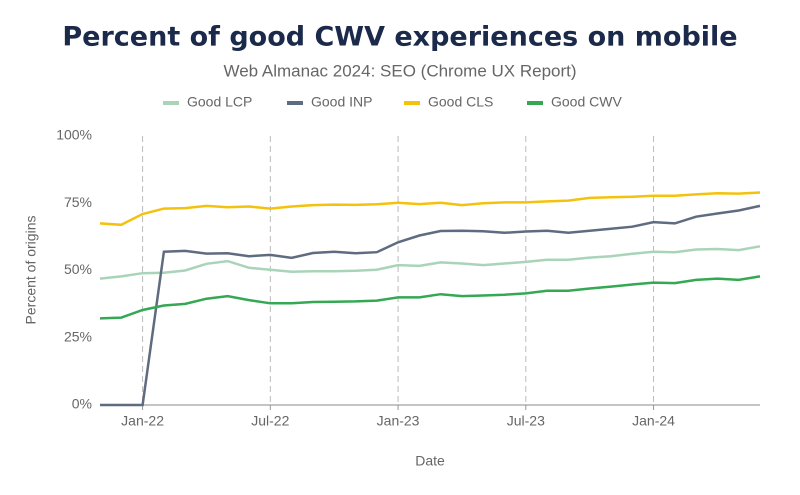  What do you see at coordinates (219, 102) in the screenshot?
I see `legend-label: Good LCP` at bounding box center [219, 102].